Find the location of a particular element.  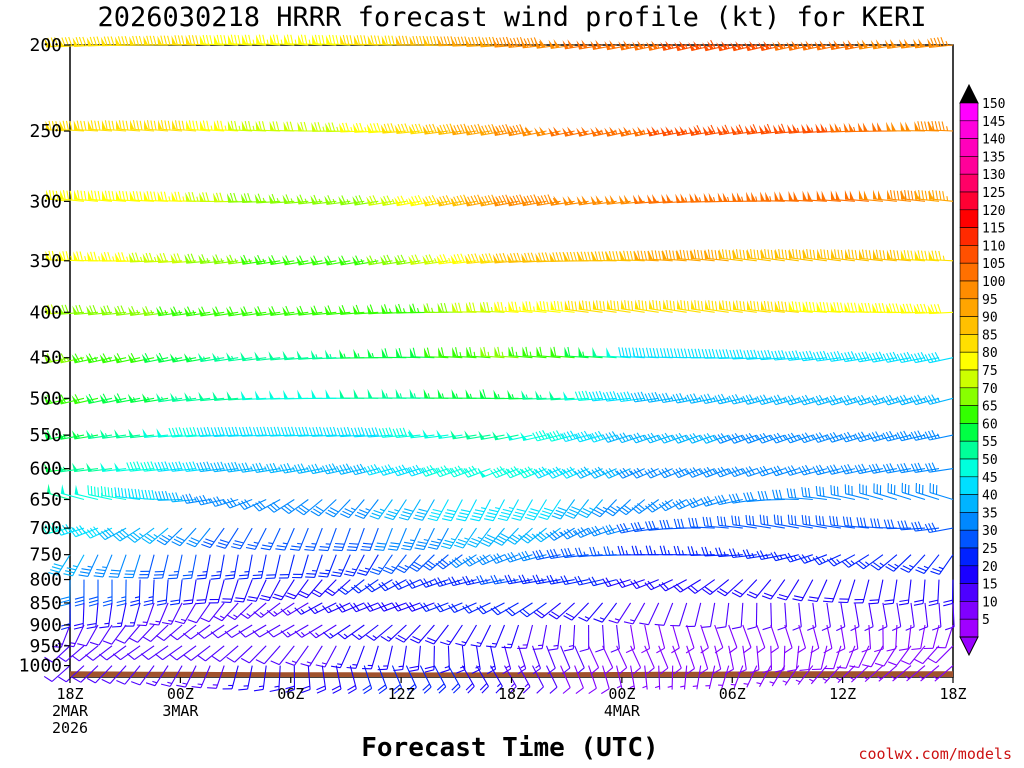

colorbar-label: 90 is located at coordinates (990, 318).